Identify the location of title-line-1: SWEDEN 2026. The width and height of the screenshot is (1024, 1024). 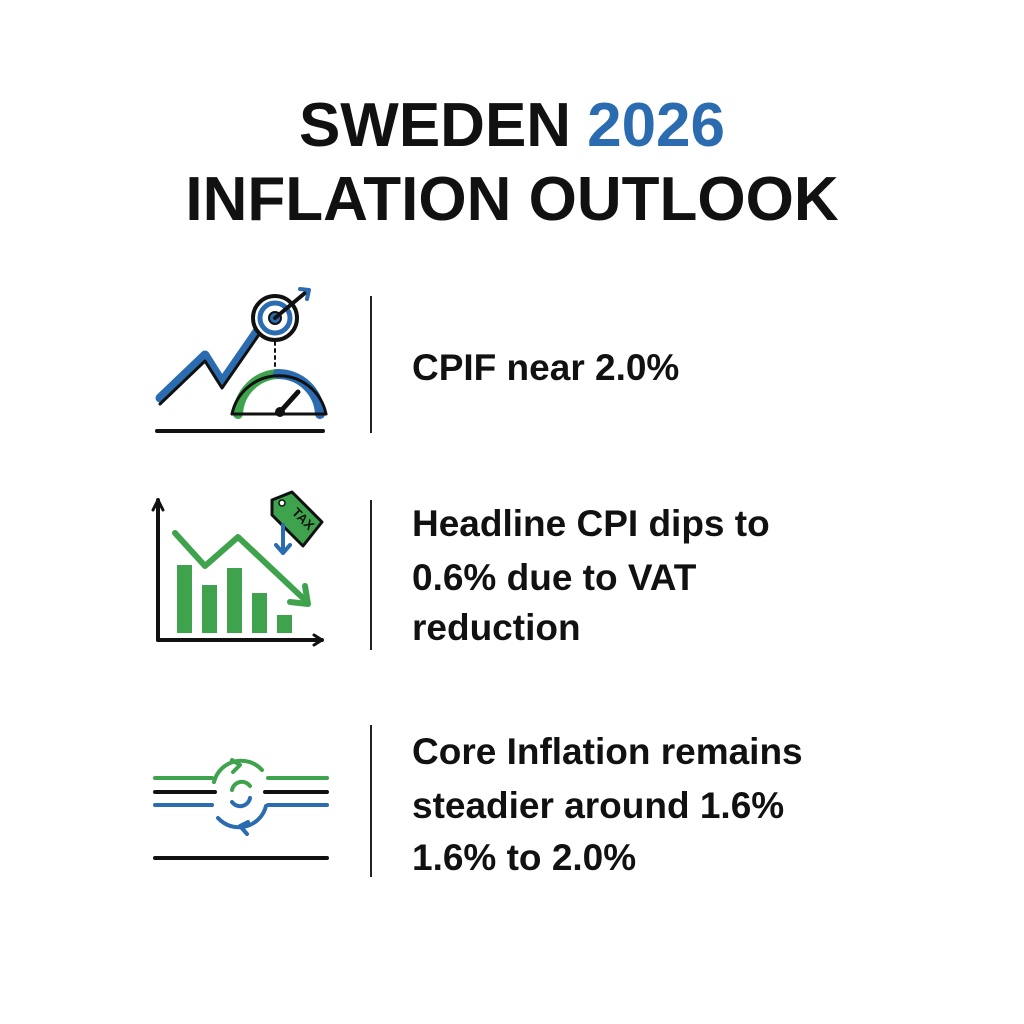
(512, 125).